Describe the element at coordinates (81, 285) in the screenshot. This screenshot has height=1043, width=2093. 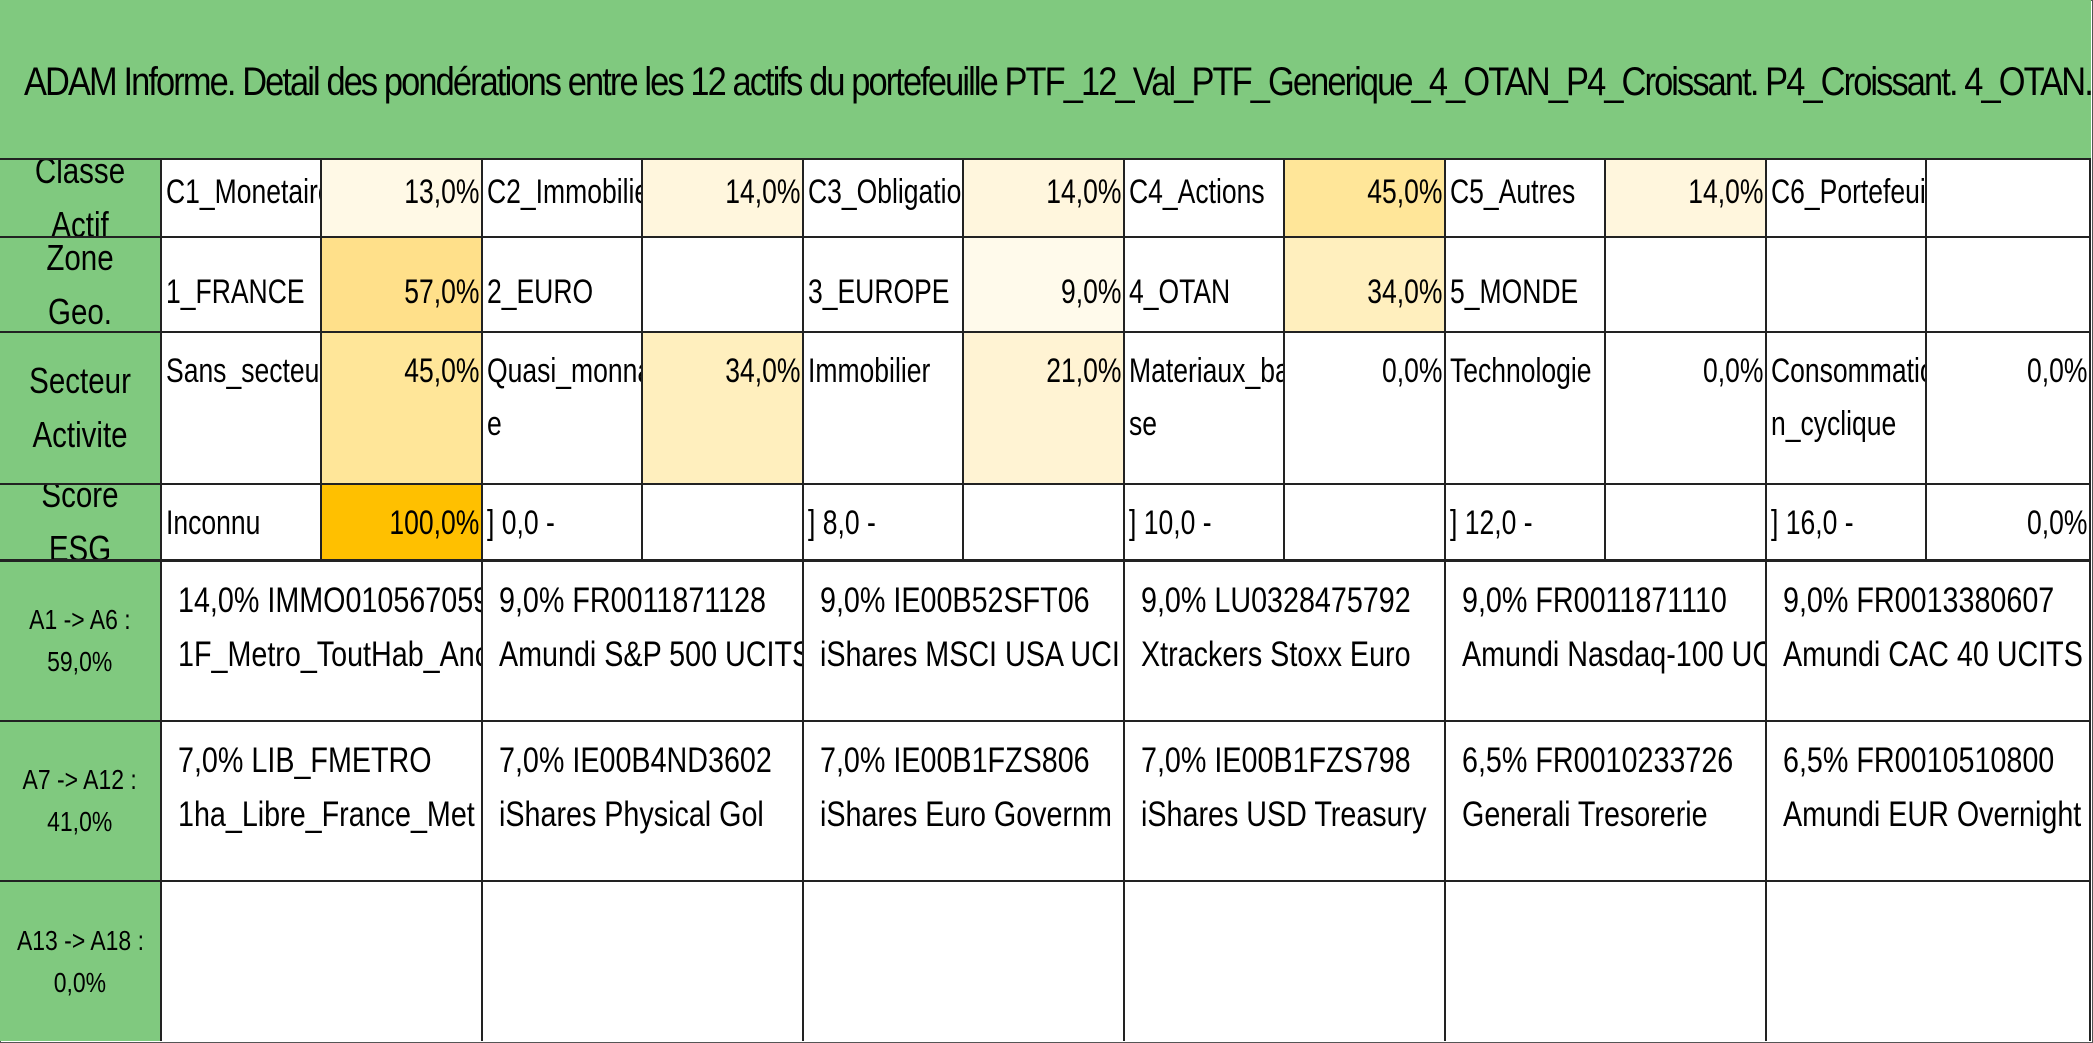
I see `row-label-zone: Zone Geo.` at that location.